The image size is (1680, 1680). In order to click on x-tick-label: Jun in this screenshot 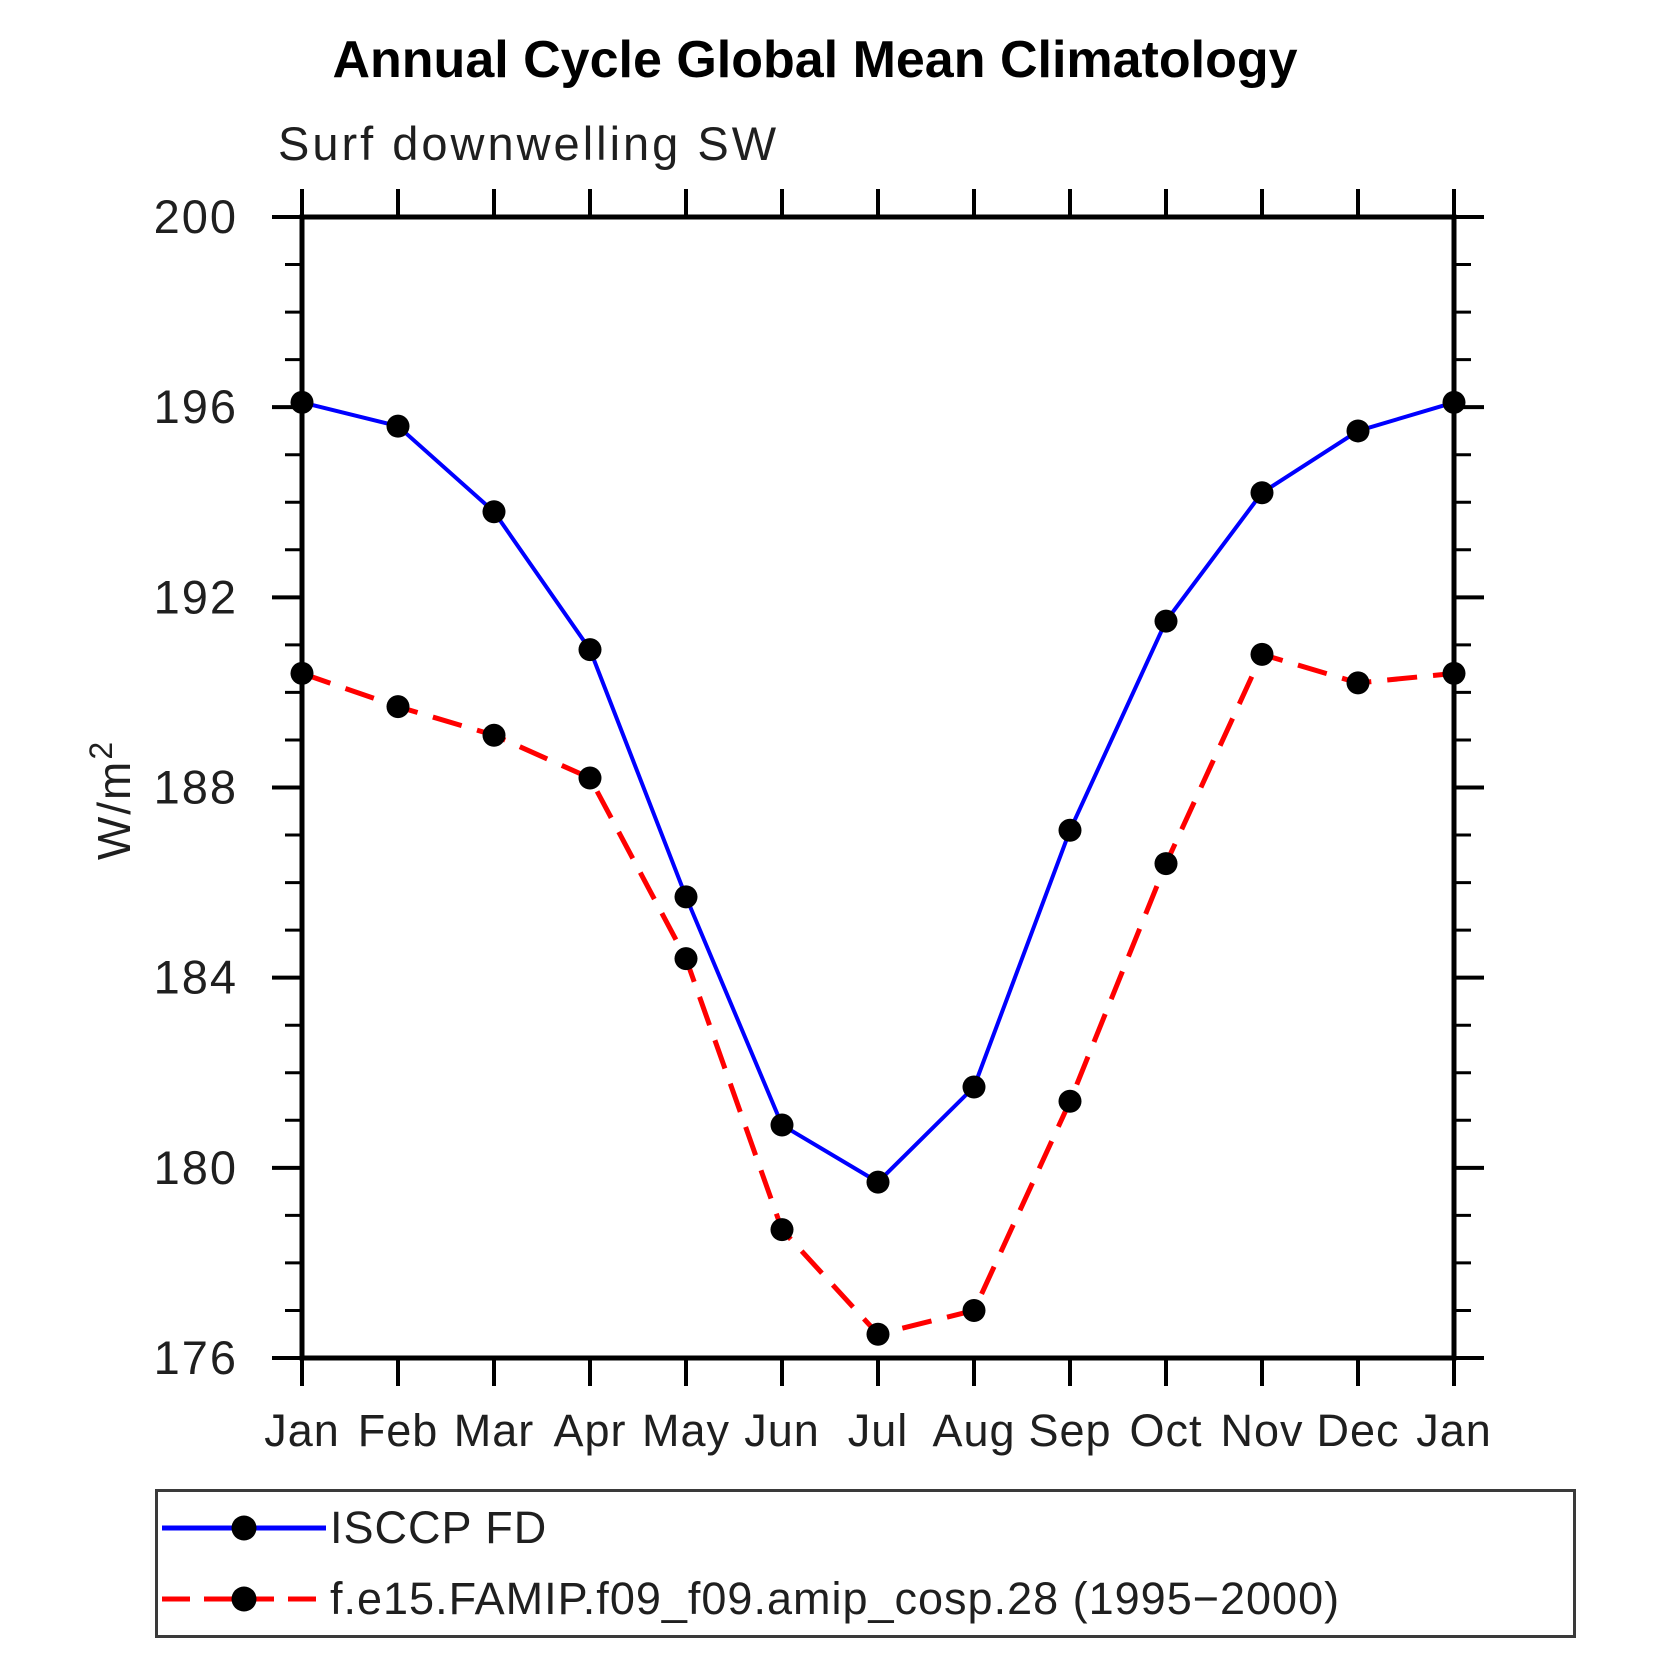, I will do `click(782, 1430)`.